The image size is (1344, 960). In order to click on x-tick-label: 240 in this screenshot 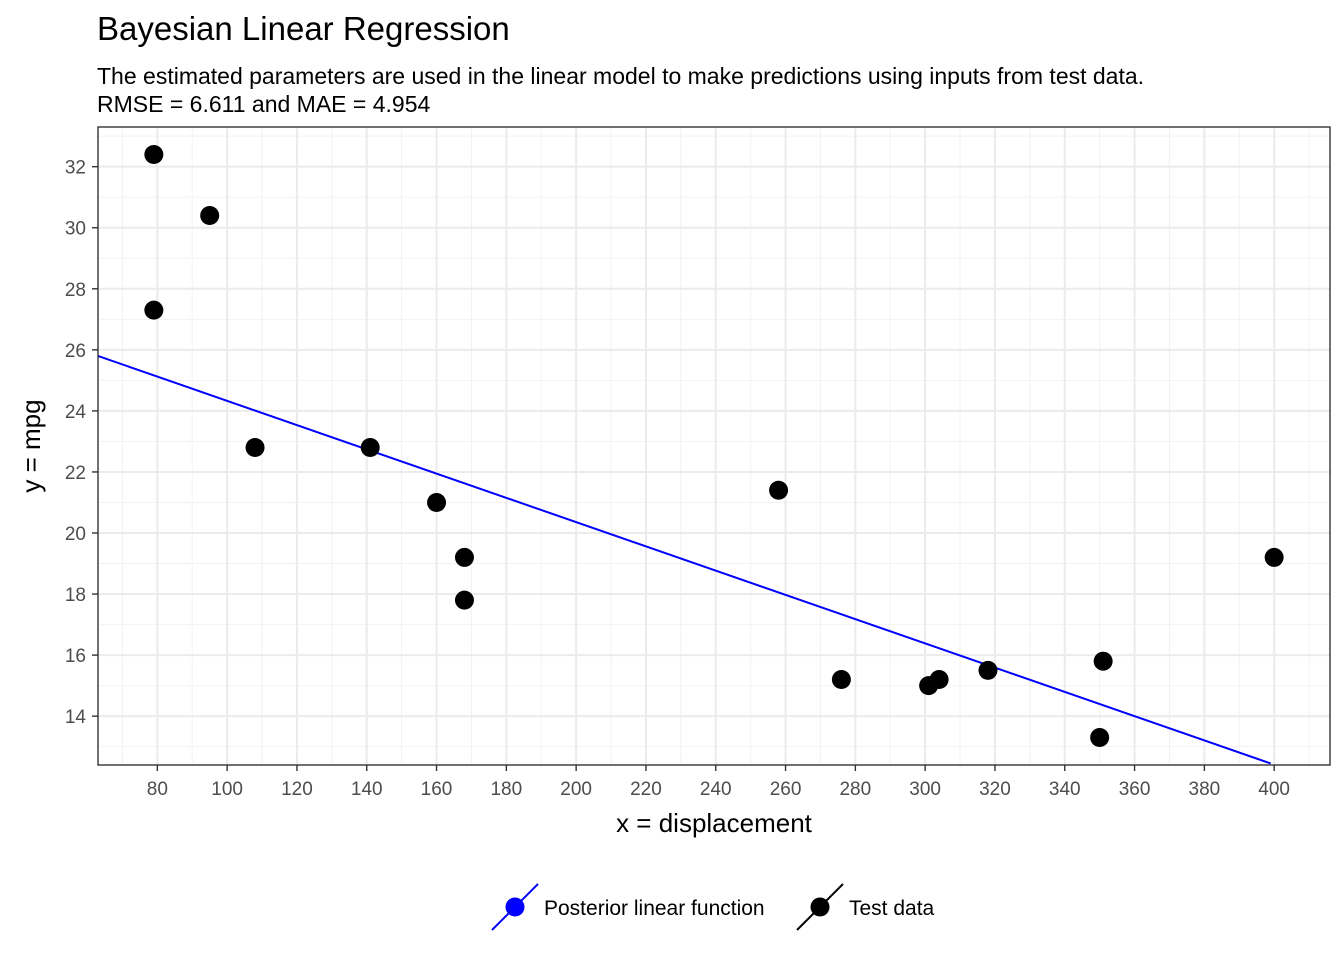, I will do `click(716, 789)`.